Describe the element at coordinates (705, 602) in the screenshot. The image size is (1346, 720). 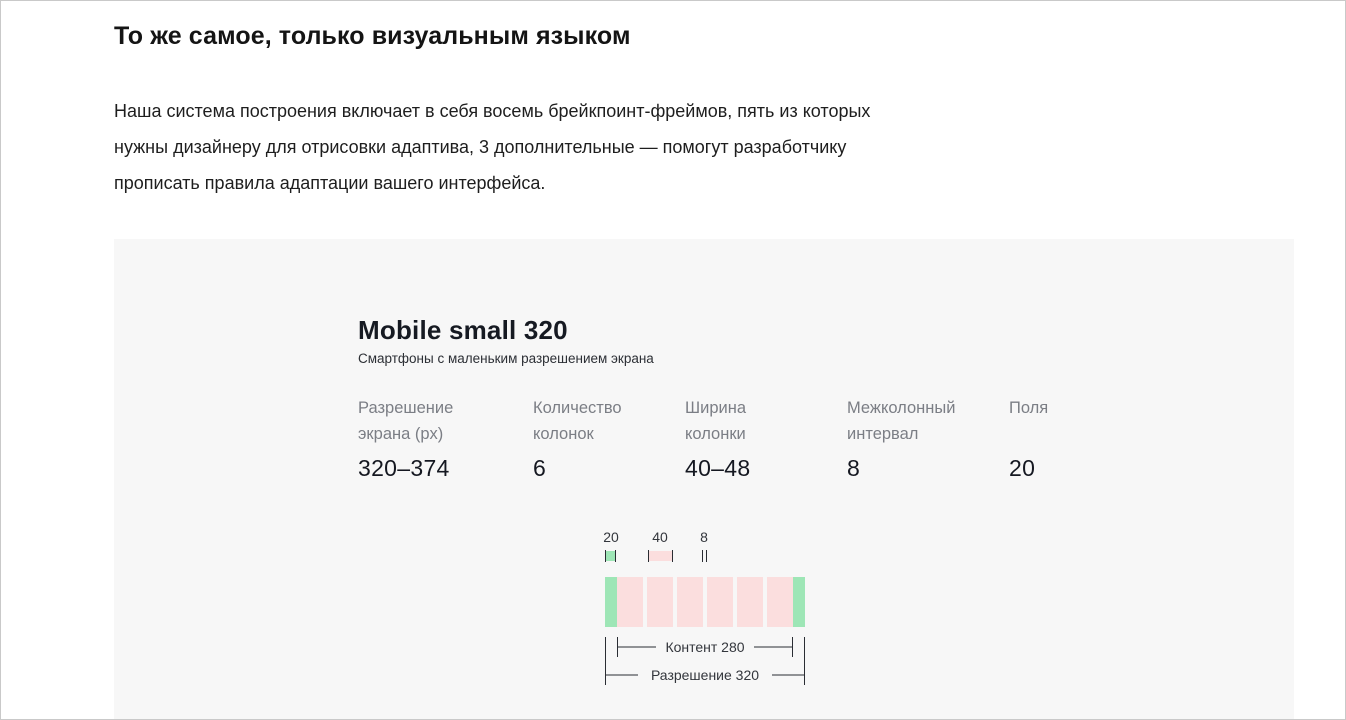
I see `grid-strip` at that location.